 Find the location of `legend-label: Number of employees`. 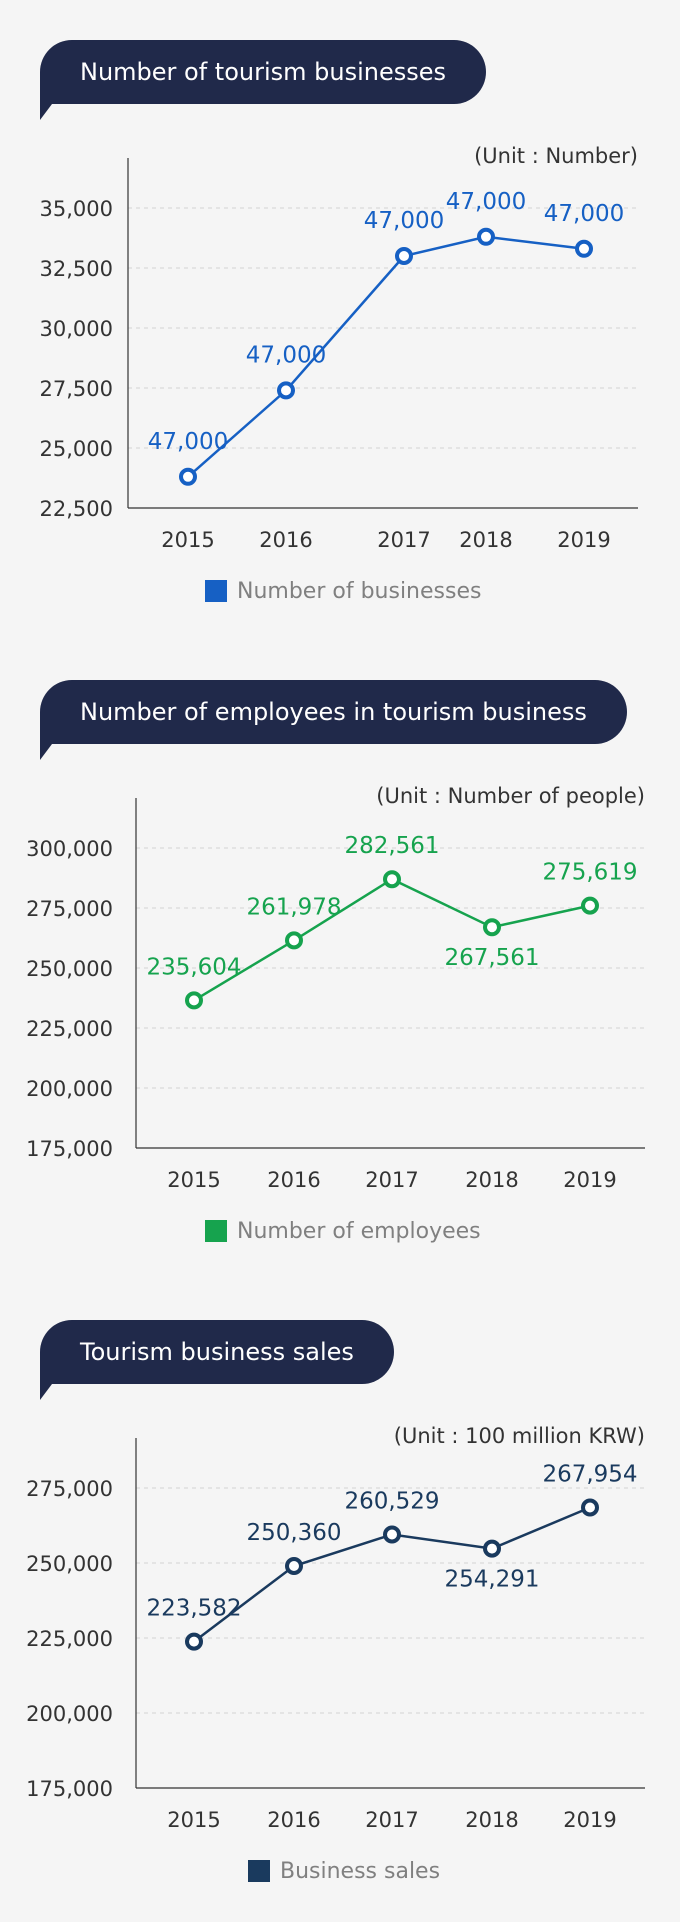

legend-label: Number of employees is located at coordinates (359, 1231).